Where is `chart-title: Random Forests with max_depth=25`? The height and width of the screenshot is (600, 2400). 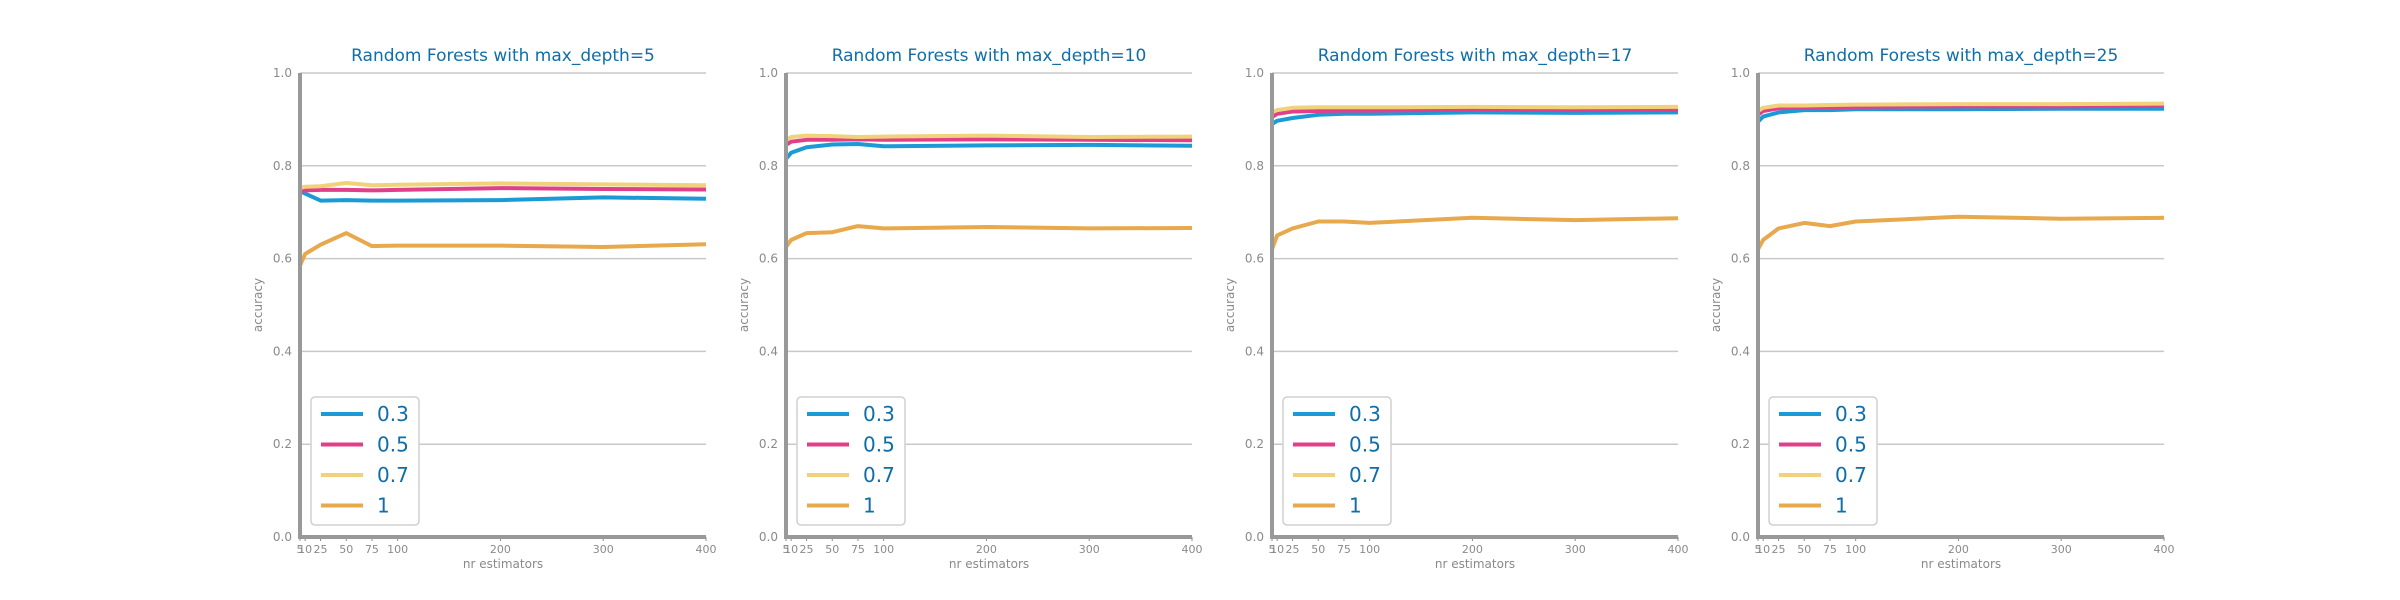 chart-title: Random Forests with max_depth=25 is located at coordinates (1961, 56).